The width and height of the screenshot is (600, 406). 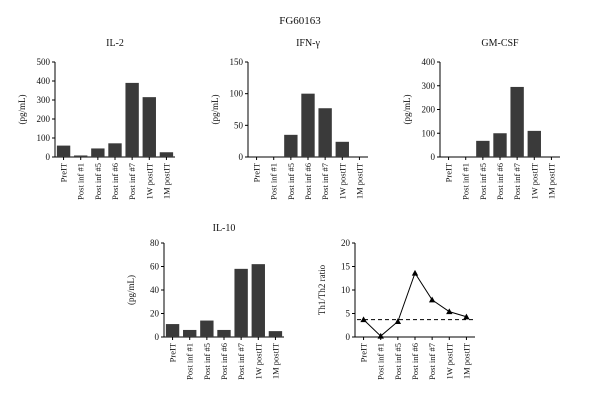 What do you see at coordinates (346, 290) in the screenshot?
I see `y-tick-label: 10` at bounding box center [346, 290].